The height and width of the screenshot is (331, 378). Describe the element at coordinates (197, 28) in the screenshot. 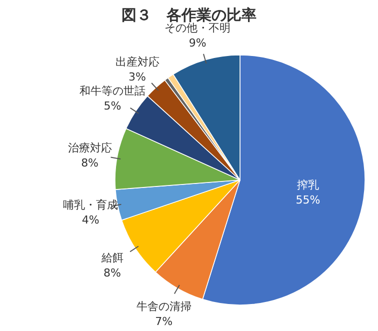

I see `slice-label: その他・不明` at that location.